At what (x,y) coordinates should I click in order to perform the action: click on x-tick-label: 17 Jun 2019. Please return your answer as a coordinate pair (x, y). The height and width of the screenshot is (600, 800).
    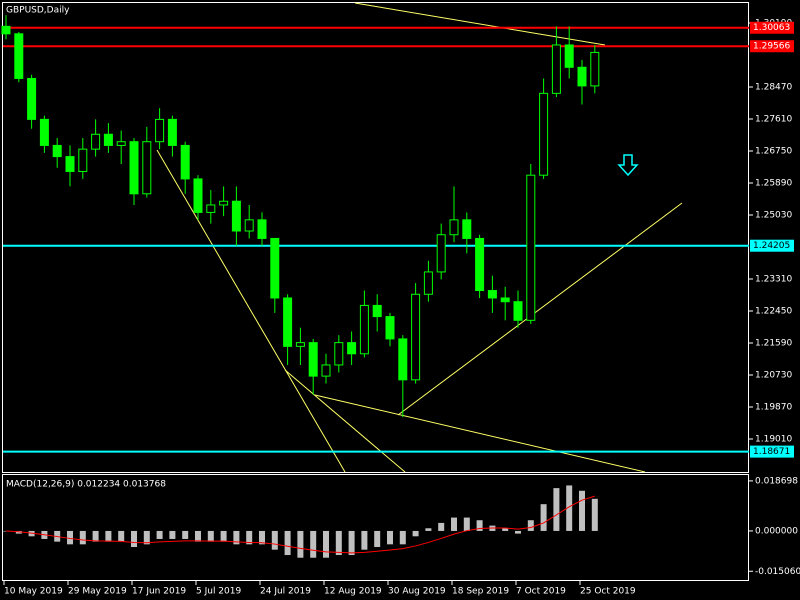
    Looking at the image, I should click on (159, 592).